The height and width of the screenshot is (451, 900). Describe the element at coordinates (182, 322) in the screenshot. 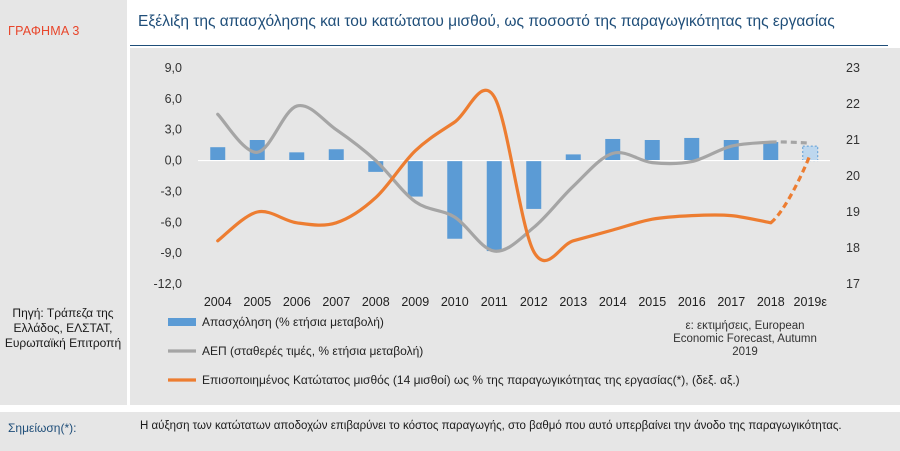

I see `legend-employment-swatch` at that location.